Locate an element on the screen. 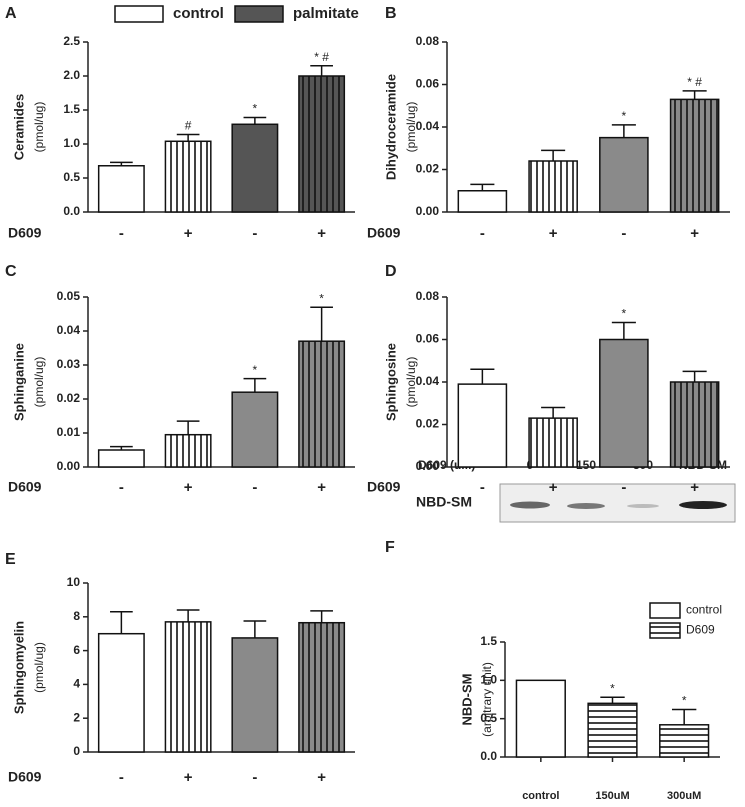 This screenshot has height=807, width=745. annotation: # is located at coordinates (188, 126).